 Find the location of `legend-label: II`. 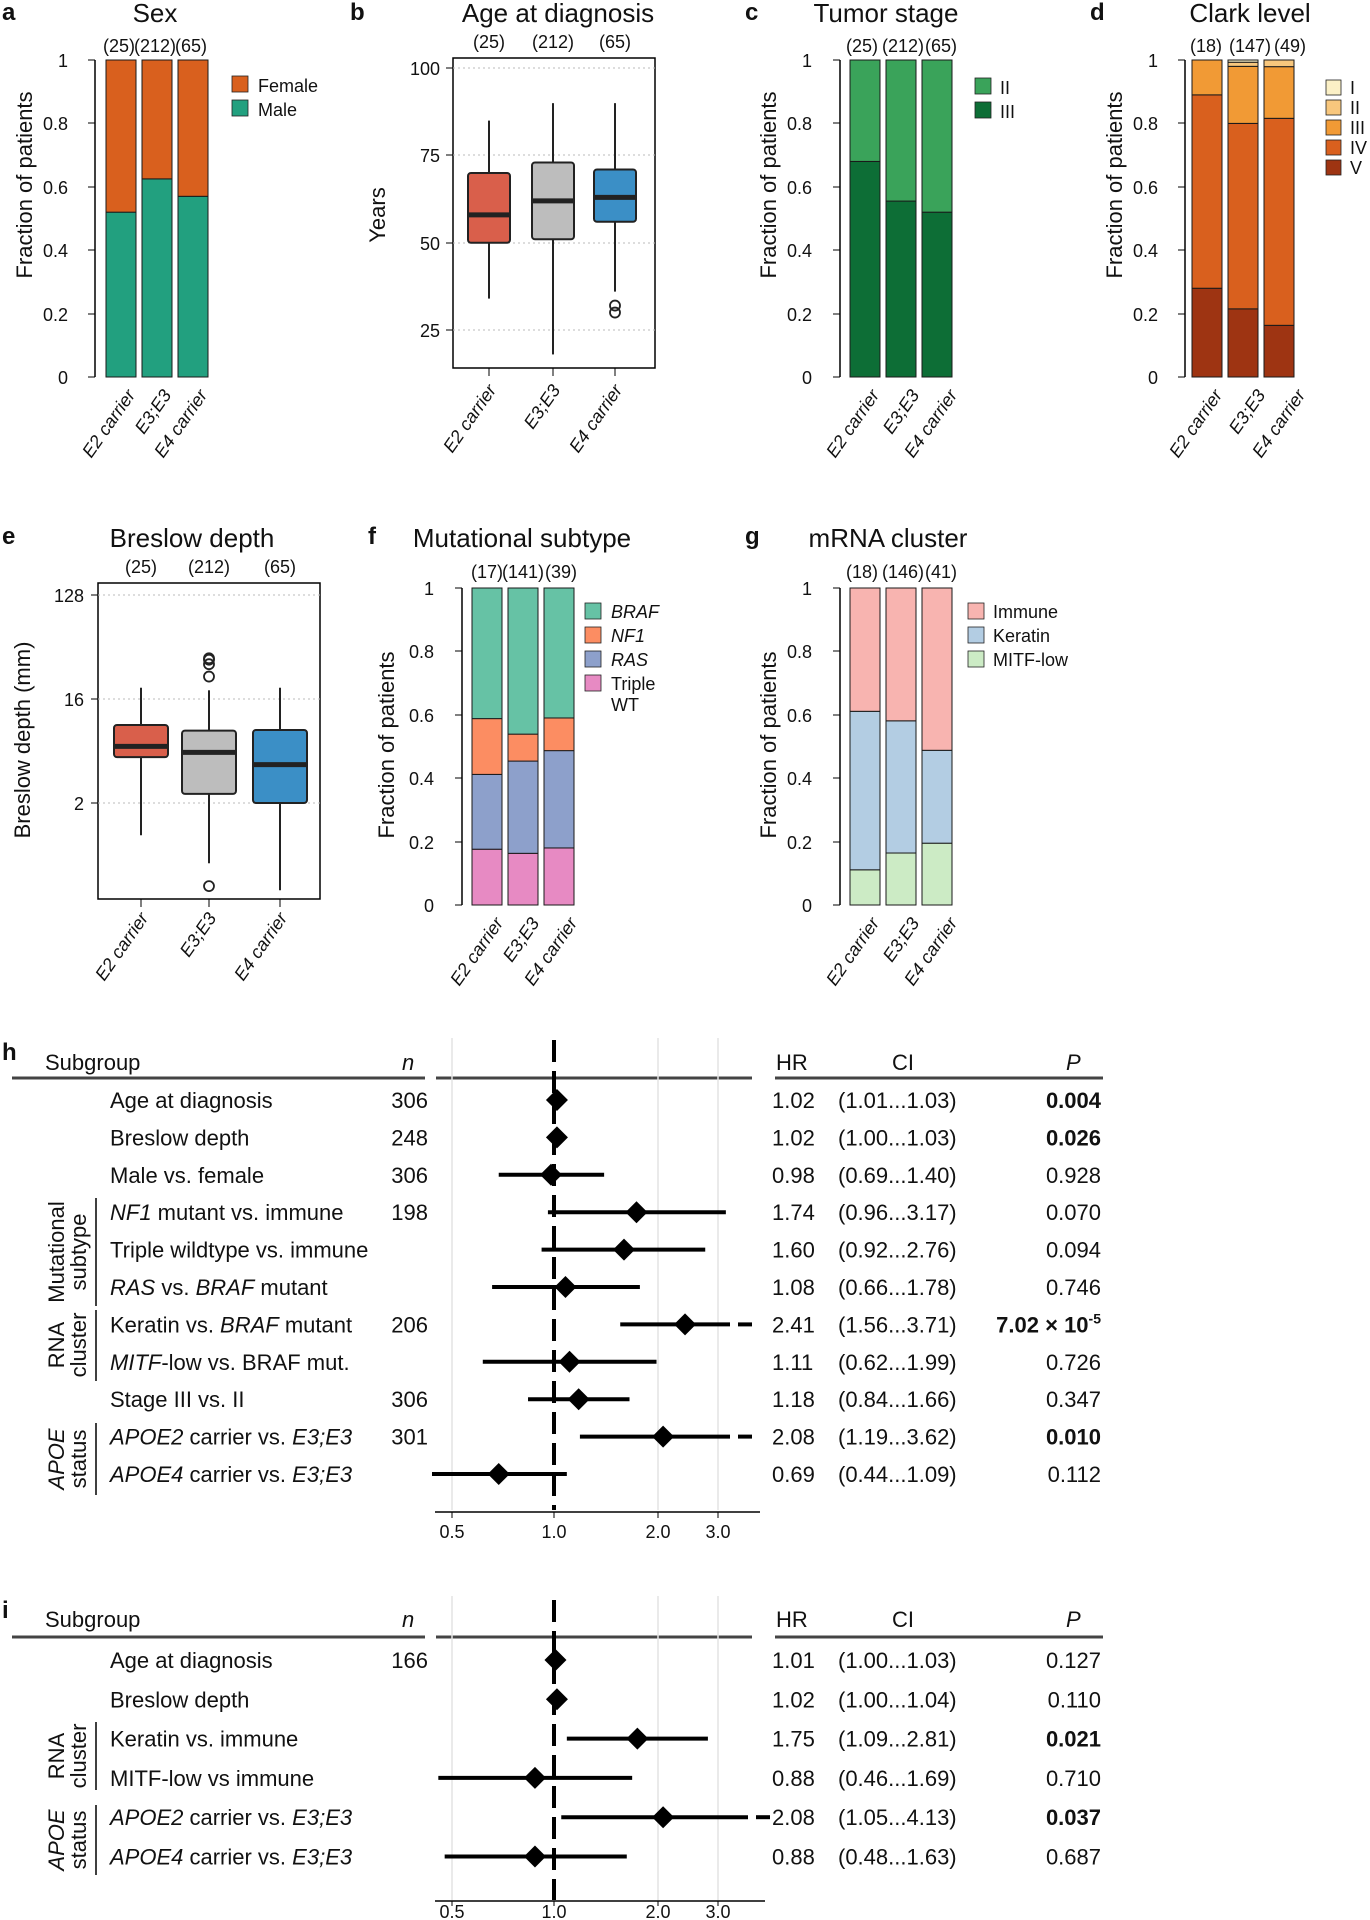

legend-label: II is located at coordinates (1005, 88).